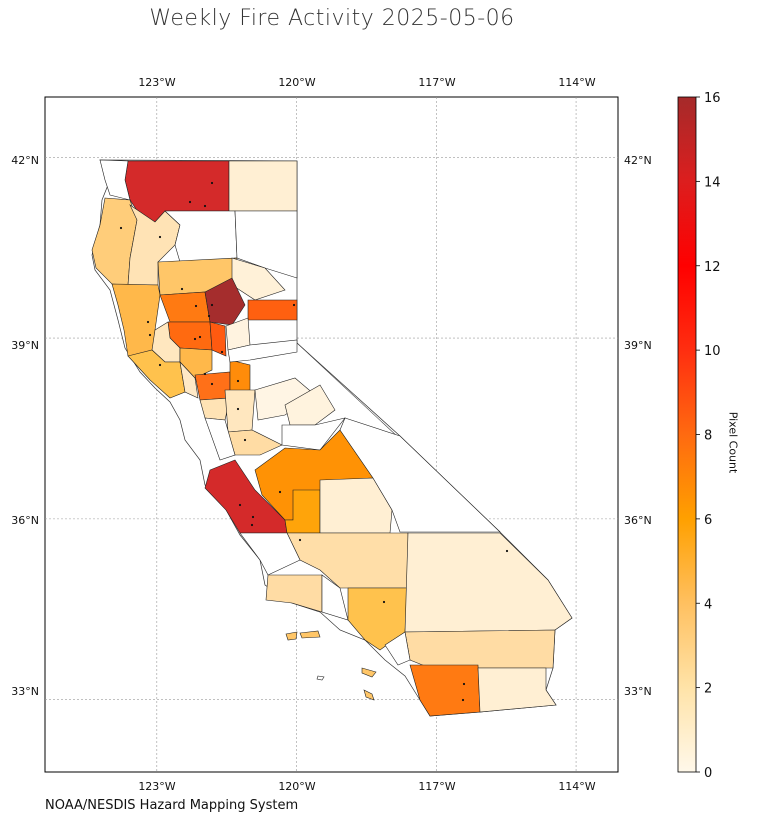 The width and height of the screenshot is (760, 824). I want to click on colorbar-tick-label: 8, so click(708, 436).